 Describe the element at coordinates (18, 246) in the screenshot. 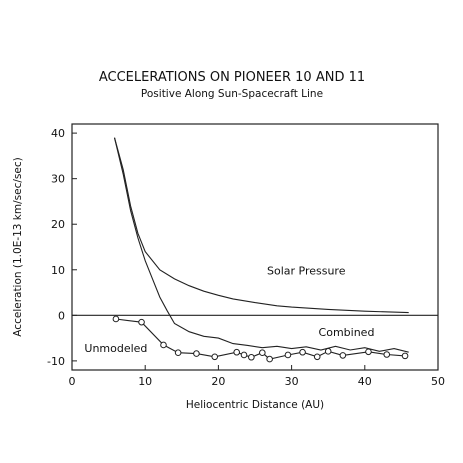

I see `y-axis-label: Acceleration (1.0E-13 km/sec/sec)` at that location.